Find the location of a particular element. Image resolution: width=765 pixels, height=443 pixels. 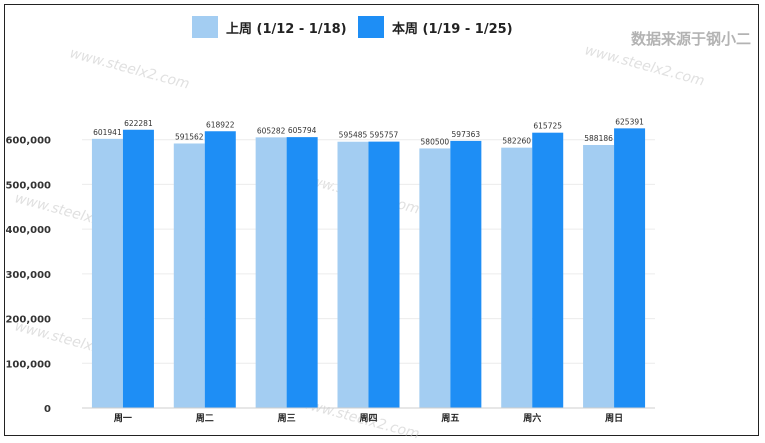

bar-value-label: 582260 is located at coordinates (516, 141).